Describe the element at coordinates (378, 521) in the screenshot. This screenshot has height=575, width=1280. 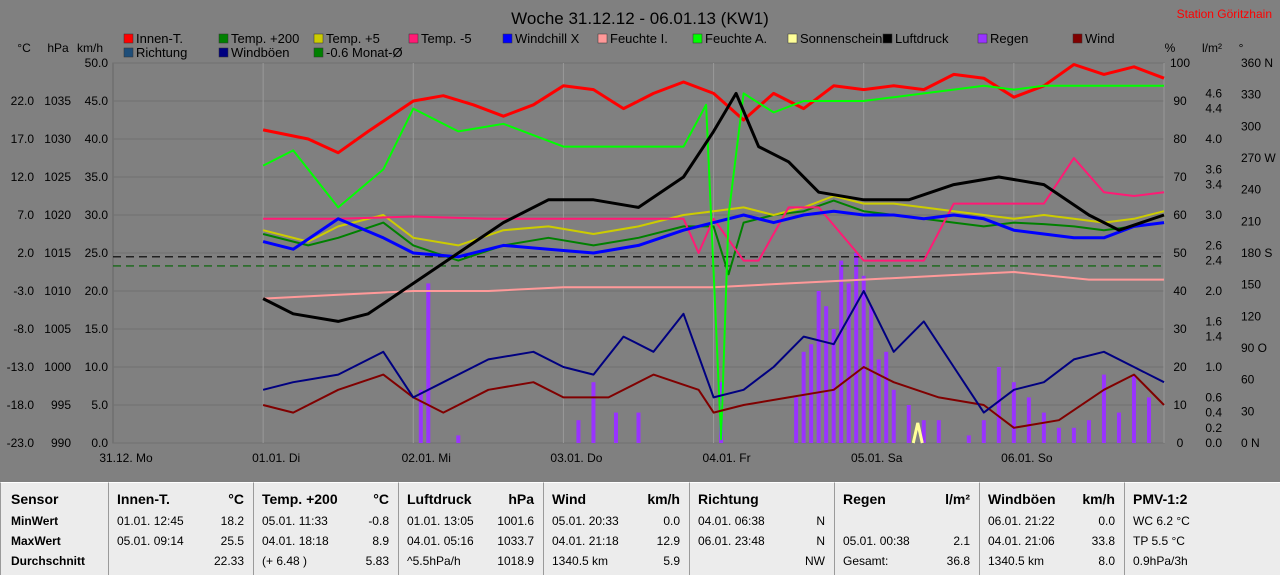
I see `stats-cell-value: -0.8` at that location.